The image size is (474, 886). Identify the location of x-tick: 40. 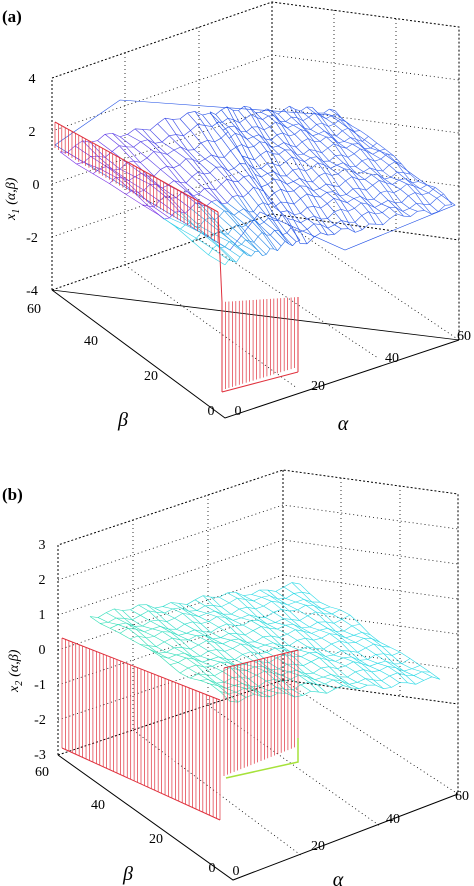
(392, 358).